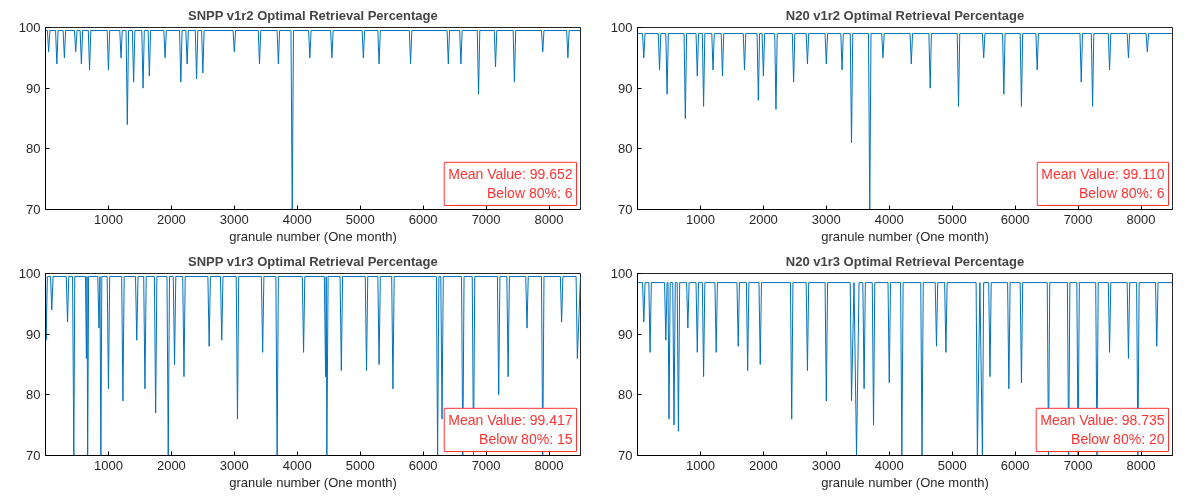  Describe the element at coordinates (1103, 174) in the screenshot. I see `annotation: Mean Value: 99.110` at that location.